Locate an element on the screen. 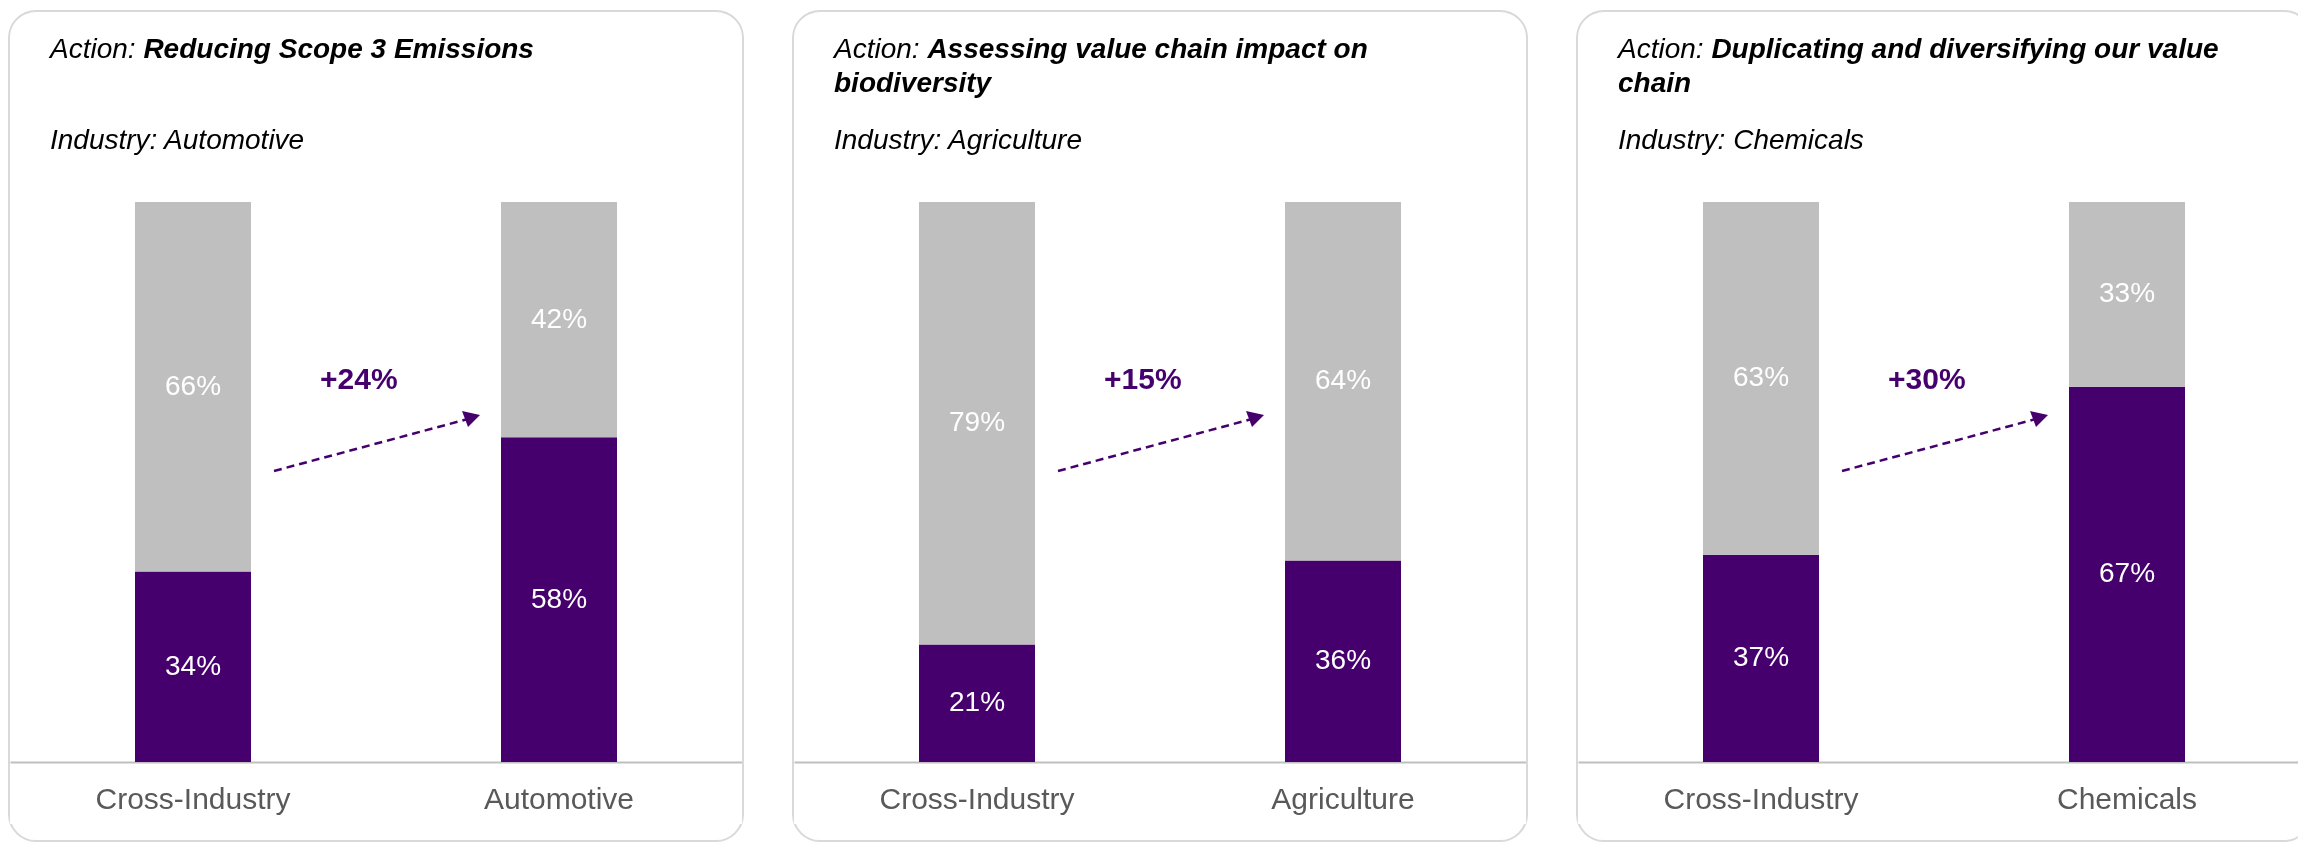  data-label: 79% is located at coordinates (977, 422).